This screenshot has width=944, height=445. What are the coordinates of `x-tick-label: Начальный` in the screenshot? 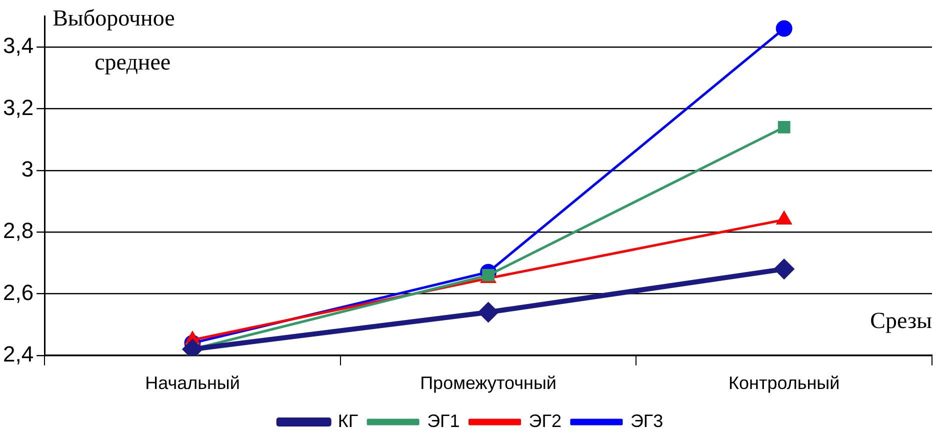 It's located at (192, 383).